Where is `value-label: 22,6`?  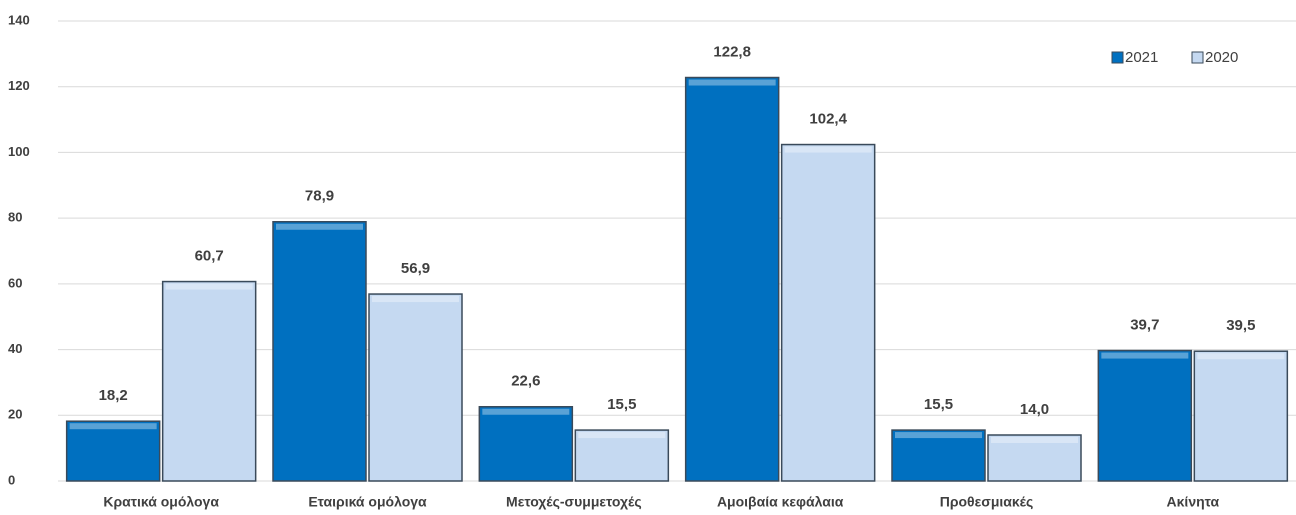 value-label: 22,6 is located at coordinates (525, 381).